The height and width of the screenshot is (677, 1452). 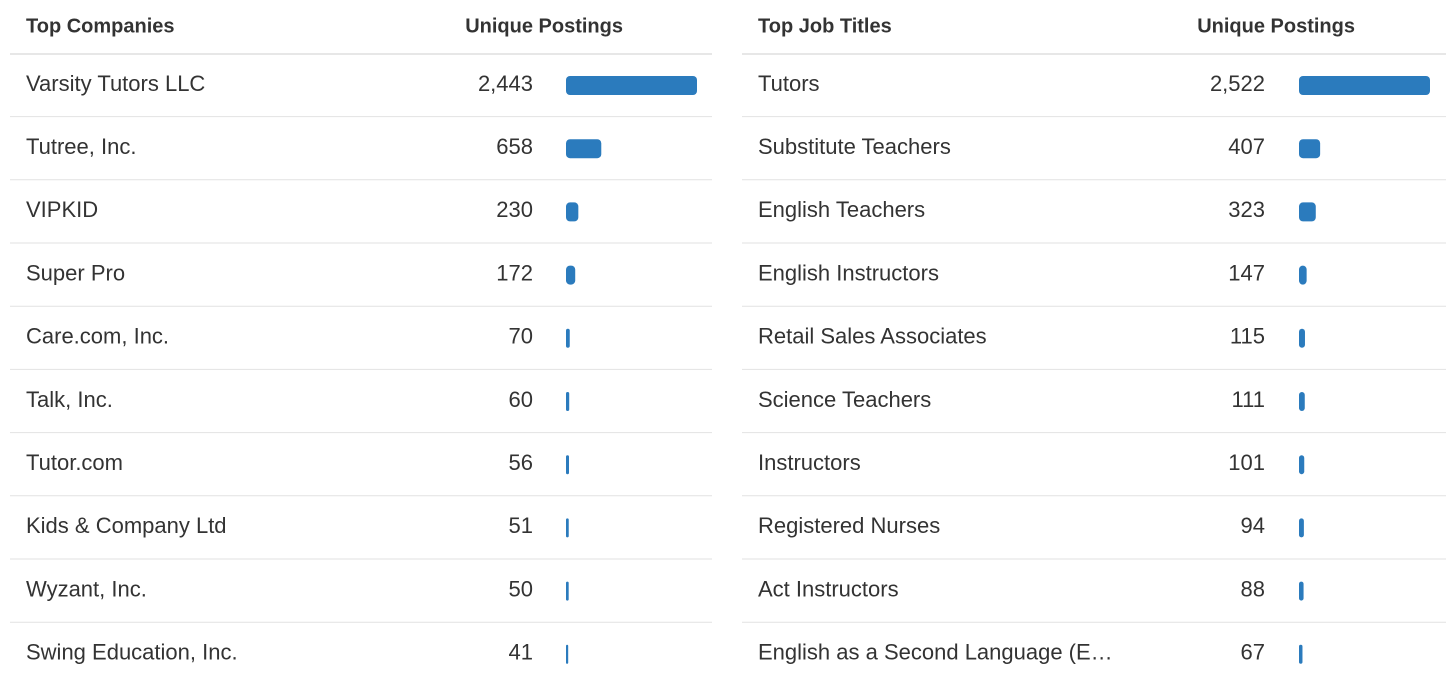 I want to click on row-value: 51, so click(x=521, y=525).